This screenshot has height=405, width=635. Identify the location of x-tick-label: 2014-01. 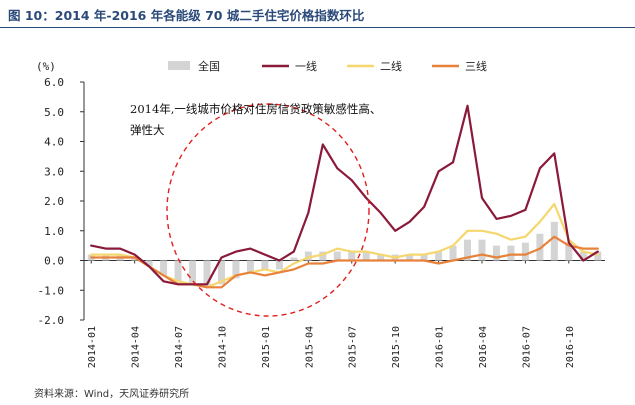
(92, 347).